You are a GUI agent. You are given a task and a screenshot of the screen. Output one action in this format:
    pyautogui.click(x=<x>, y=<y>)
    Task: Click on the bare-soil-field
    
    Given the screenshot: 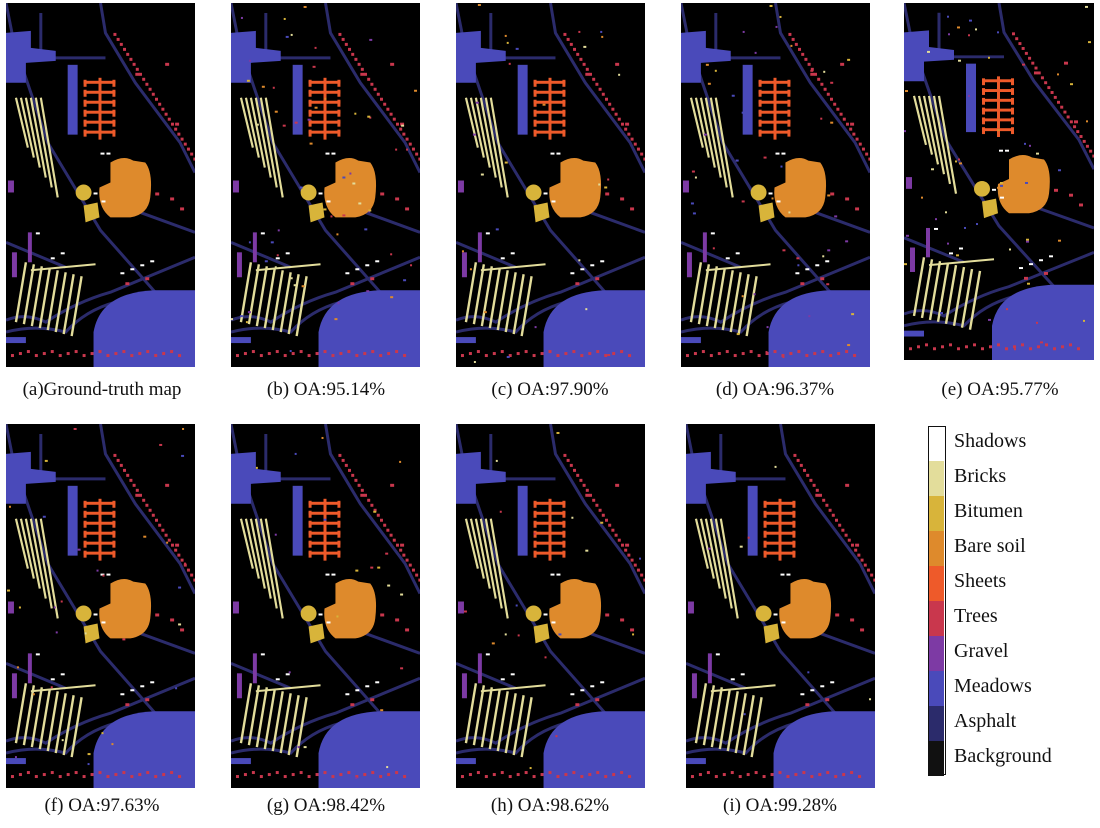 What is the action you would take?
    pyautogui.click(x=1023, y=184)
    